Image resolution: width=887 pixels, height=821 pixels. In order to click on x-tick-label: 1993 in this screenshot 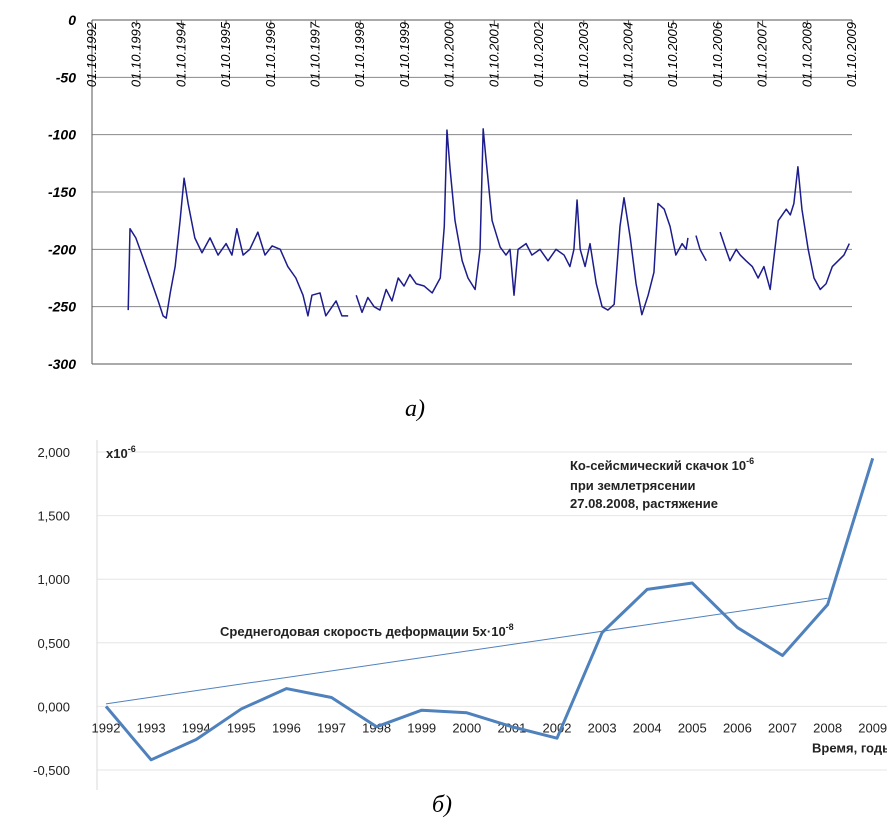, I will do `click(151, 727)`.